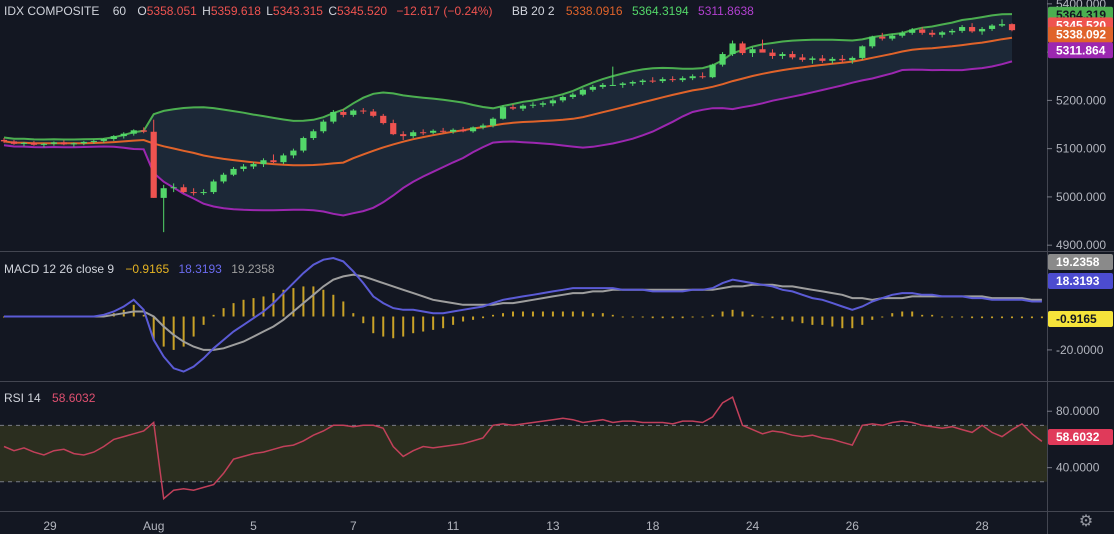  I want to click on time-tick-label: 24, so click(753, 526).